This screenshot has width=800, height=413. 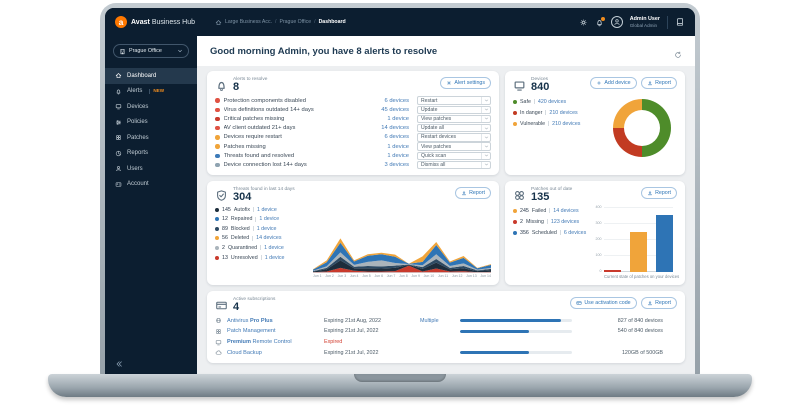 What do you see at coordinates (552, 189) in the screenshot?
I see `card-title: Patches out of date` at bounding box center [552, 189].